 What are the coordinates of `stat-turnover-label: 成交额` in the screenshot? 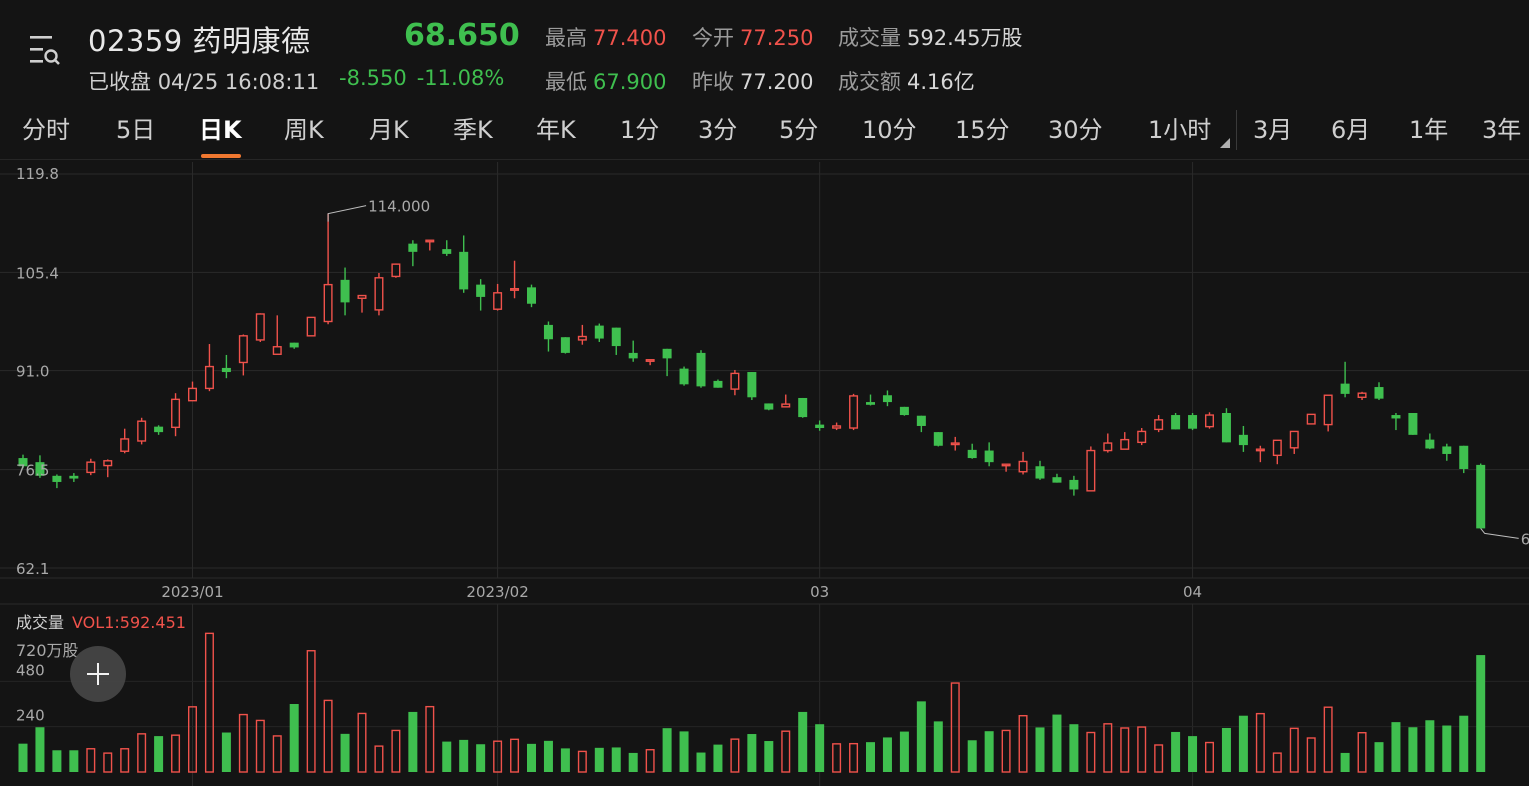 It's located at (869, 82).